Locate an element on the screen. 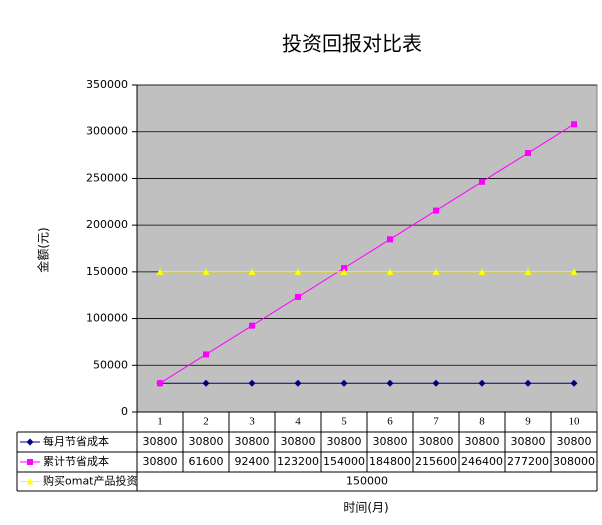 The image size is (602, 525). table-value: 123200 is located at coordinates (298, 461).